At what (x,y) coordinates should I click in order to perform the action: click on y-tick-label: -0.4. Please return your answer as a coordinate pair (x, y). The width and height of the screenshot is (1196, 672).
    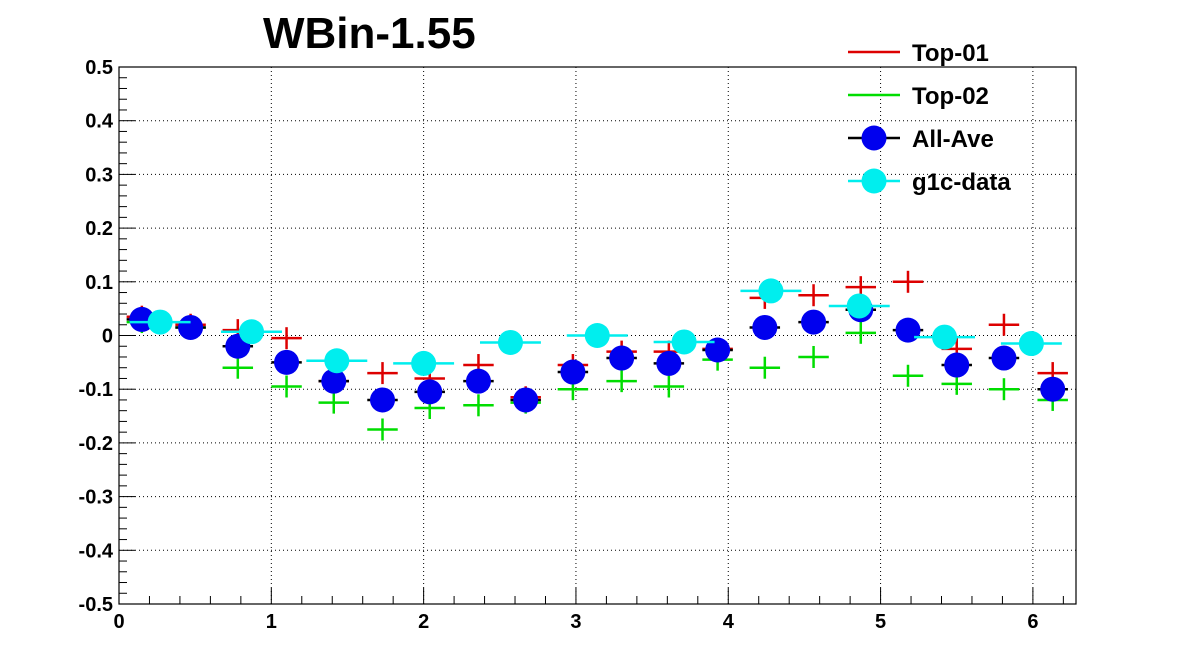
    Looking at the image, I should click on (96, 551).